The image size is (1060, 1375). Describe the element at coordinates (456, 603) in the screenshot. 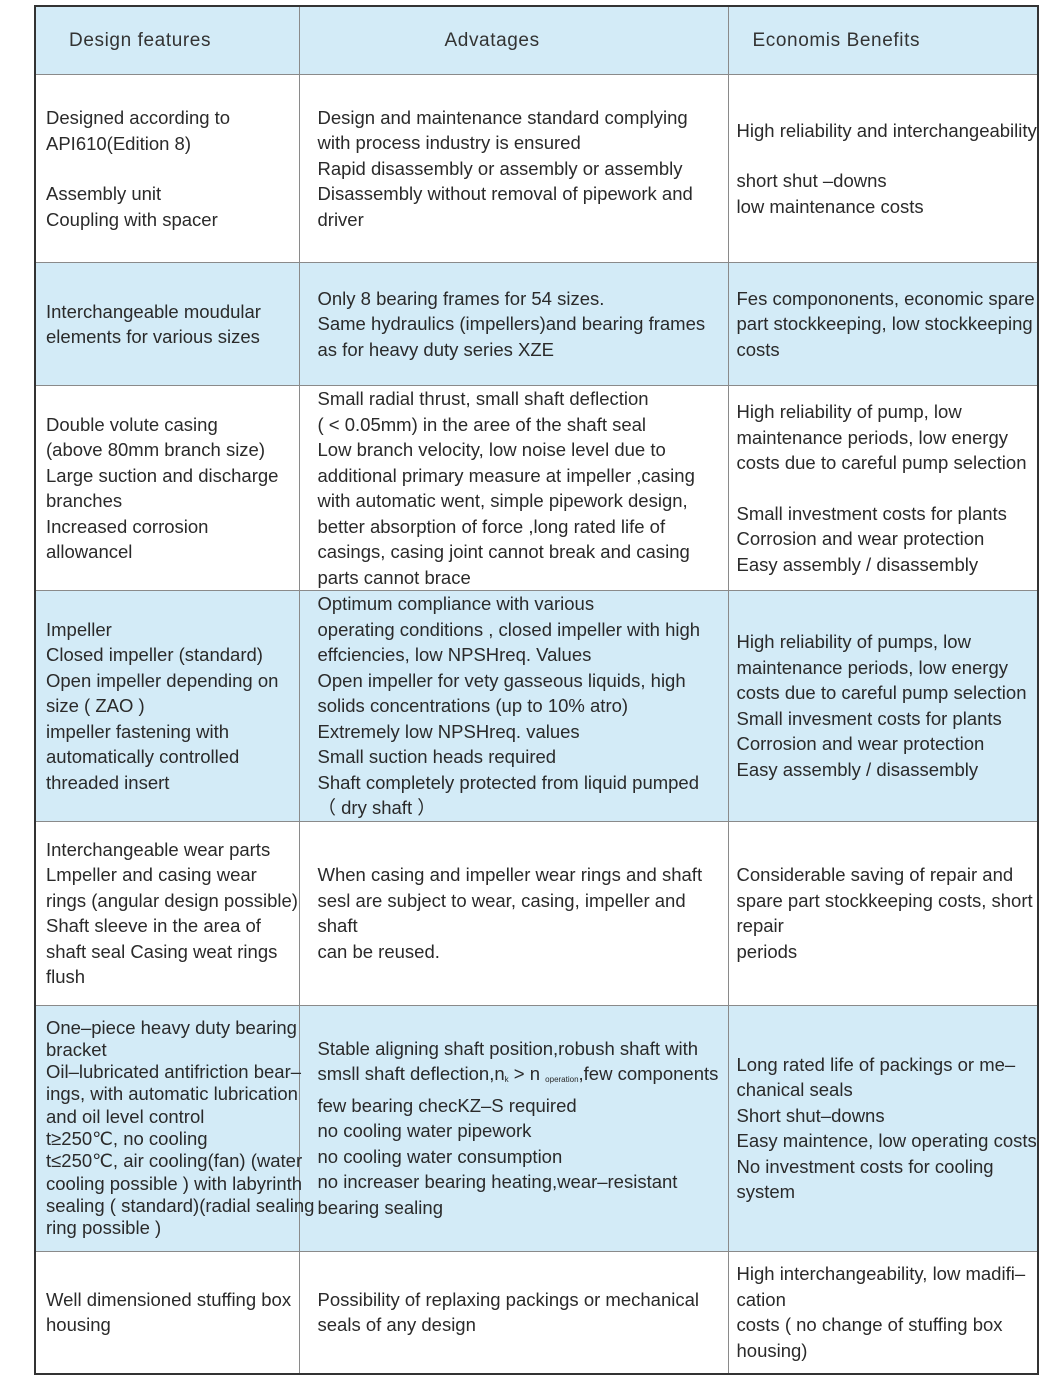

I see `cell-line: Optimum compliance with various` at that location.